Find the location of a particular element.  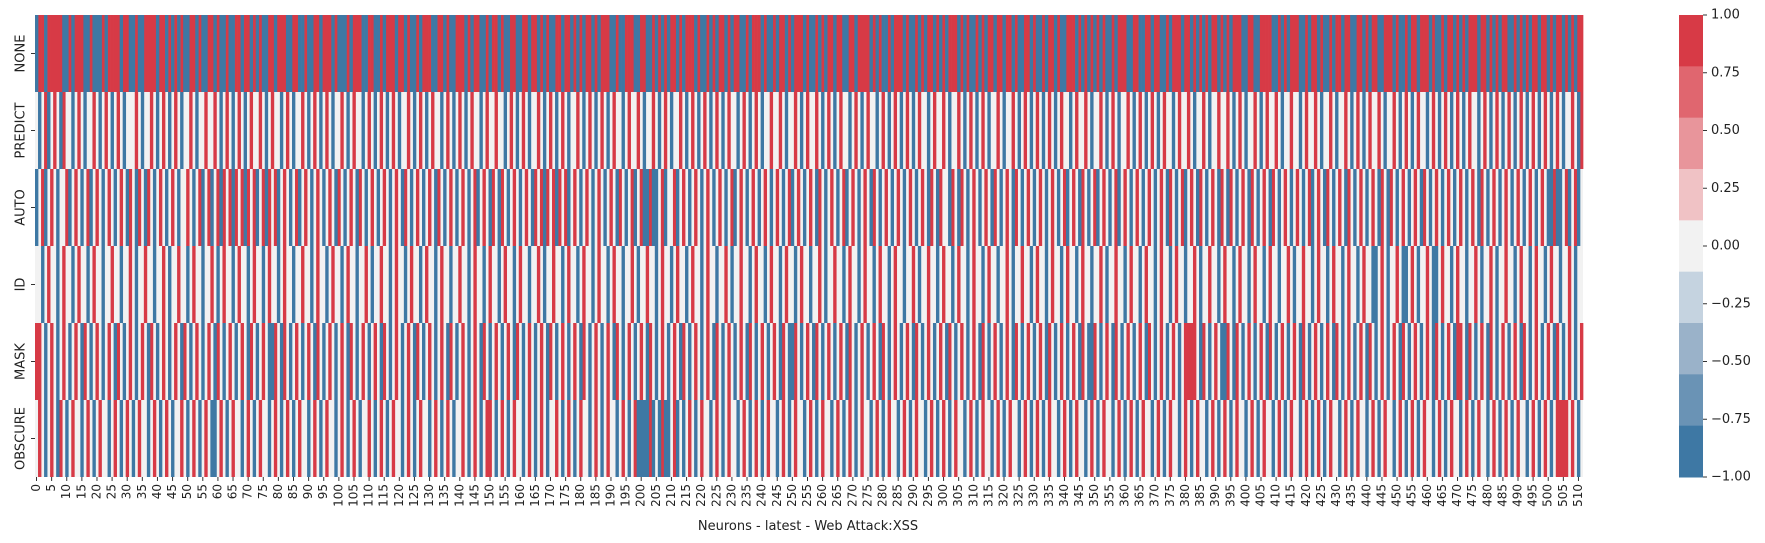

x-tick-label: 500 is located at coordinates (1548, 495).